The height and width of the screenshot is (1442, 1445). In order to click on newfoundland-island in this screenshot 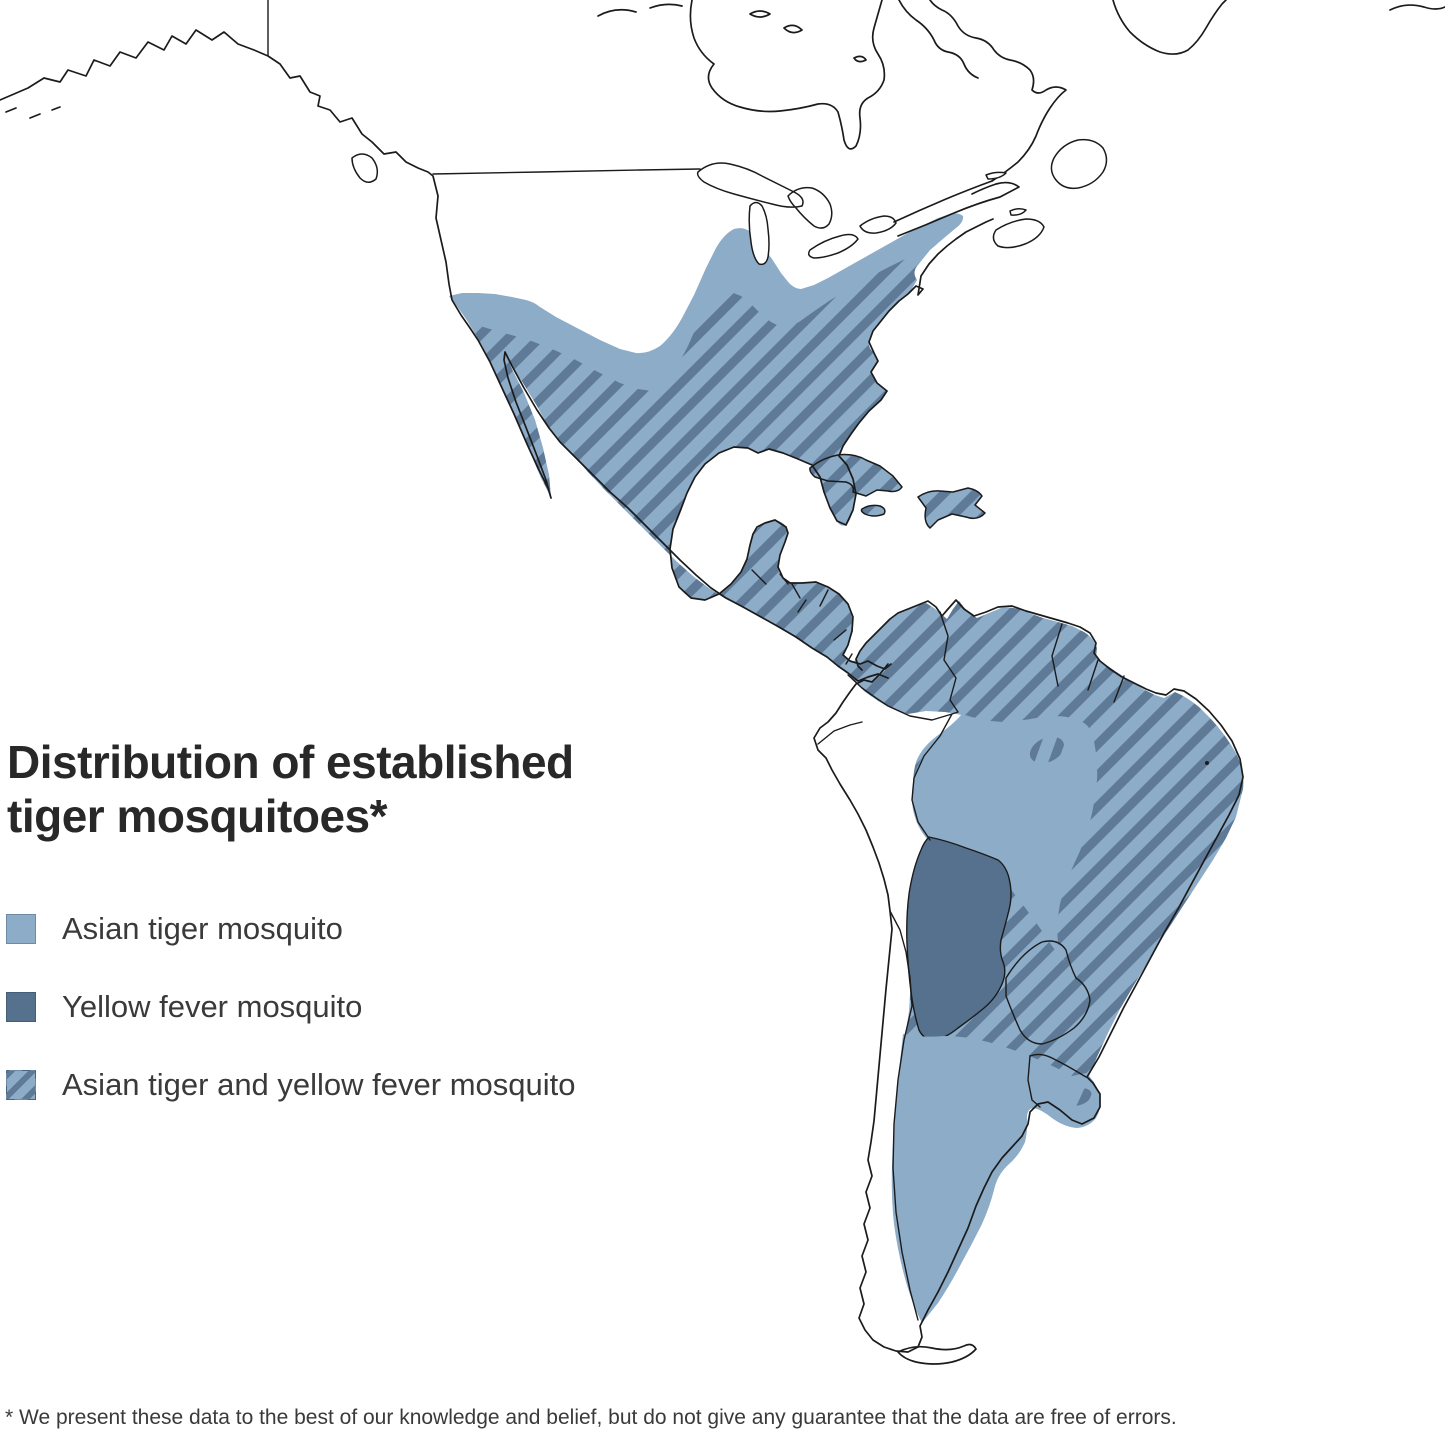, I will do `click(1079, 164)`.